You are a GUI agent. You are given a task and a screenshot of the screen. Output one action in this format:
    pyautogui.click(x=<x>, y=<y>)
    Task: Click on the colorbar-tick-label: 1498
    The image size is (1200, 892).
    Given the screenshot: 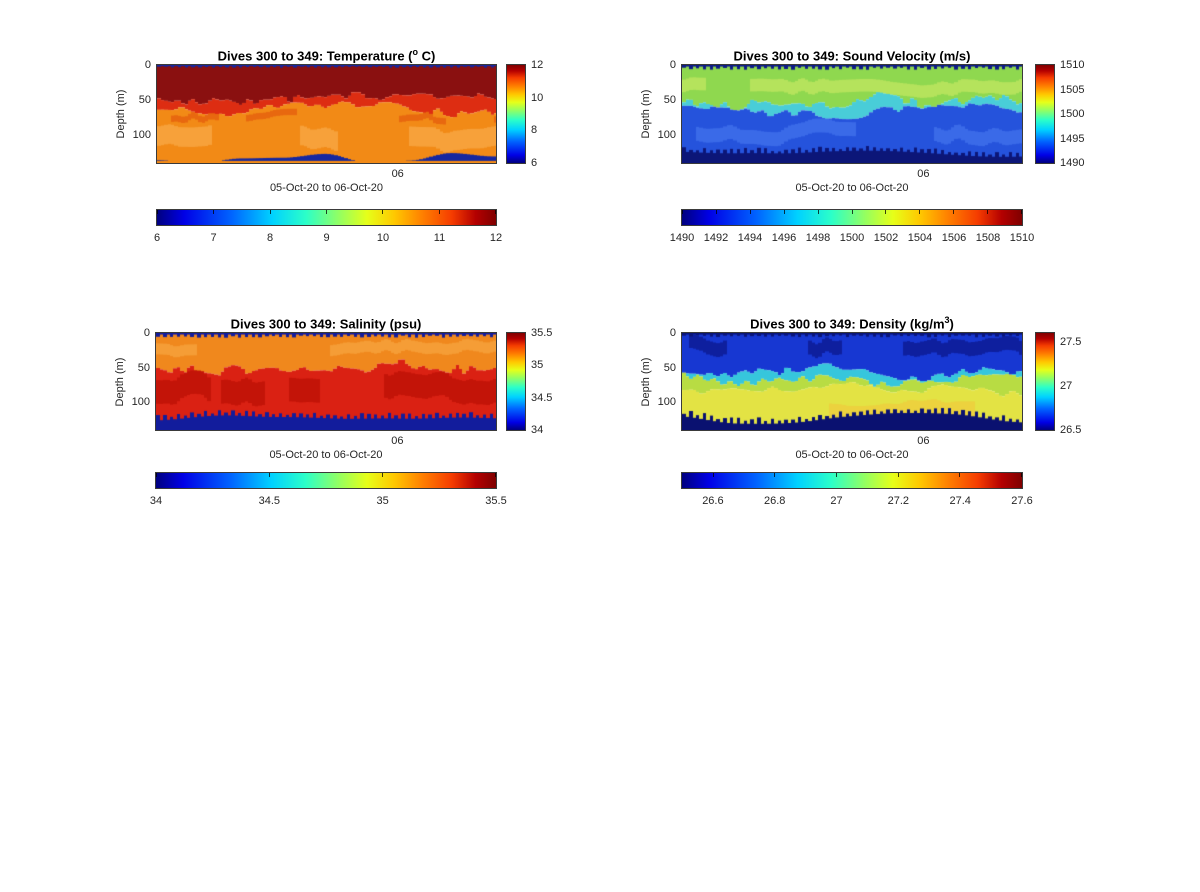 What is the action you would take?
    pyautogui.click(x=818, y=238)
    